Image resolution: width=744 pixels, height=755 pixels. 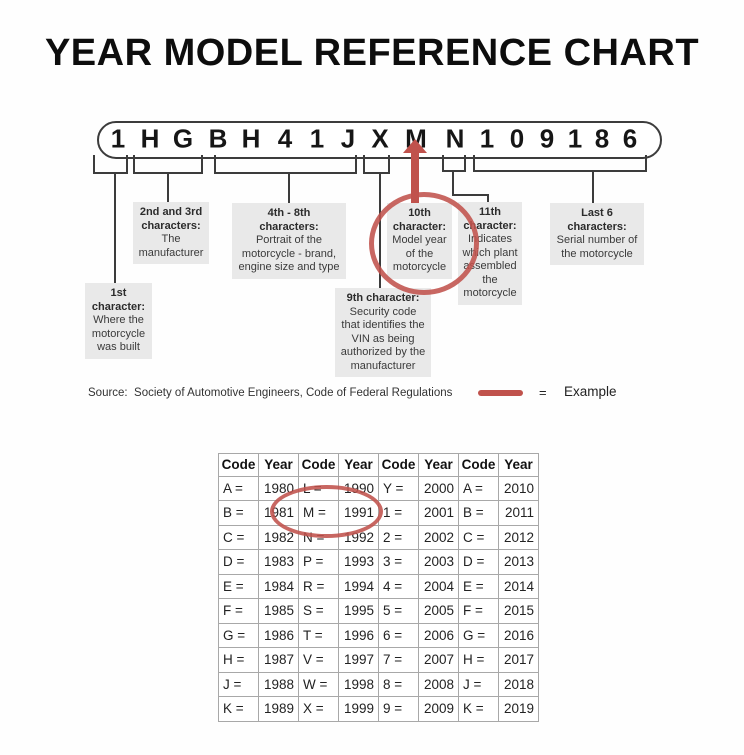 What do you see at coordinates (358, 635) in the screenshot?
I see `year-cell: 1996` at bounding box center [358, 635].